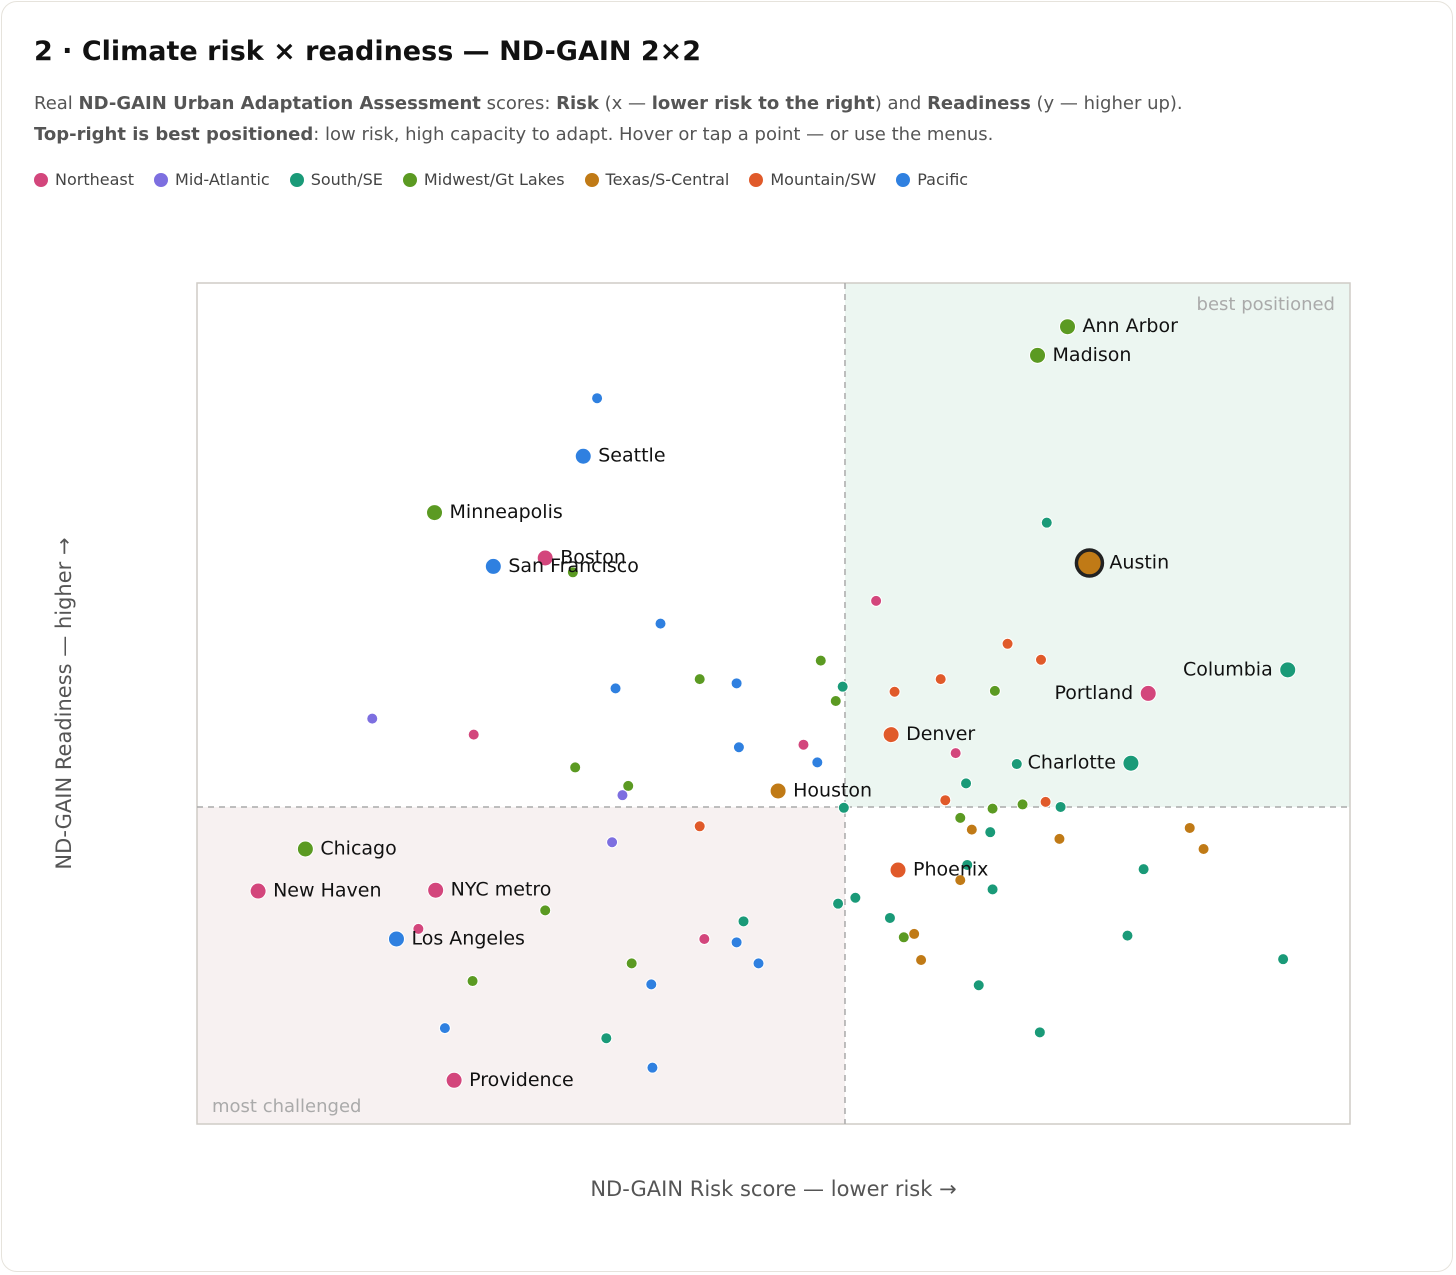 The image size is (1456, 1275). What do you see at coordinates (763, 103) in the screenshot?
I see `subtitle-text: lower risk to the right` at bounding box center [763, 103].